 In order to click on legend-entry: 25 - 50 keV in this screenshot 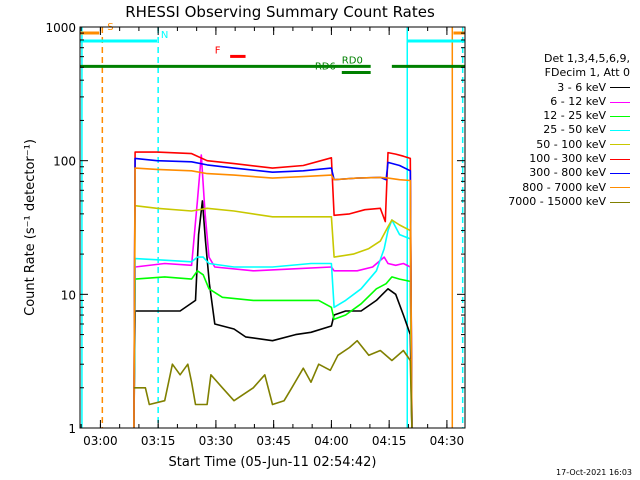, I will do `click(555, 130)`.